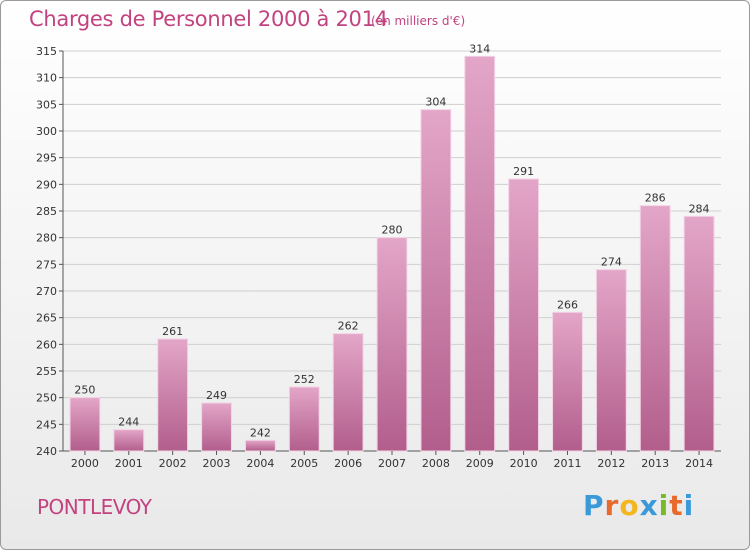 Image resolution: width=750 pixels, height=550 pixels. What do you see at coordinates (655, 463) in the screenshot?
I see `x-tick-label-2013: 2013` at bounding box center [655, 463].